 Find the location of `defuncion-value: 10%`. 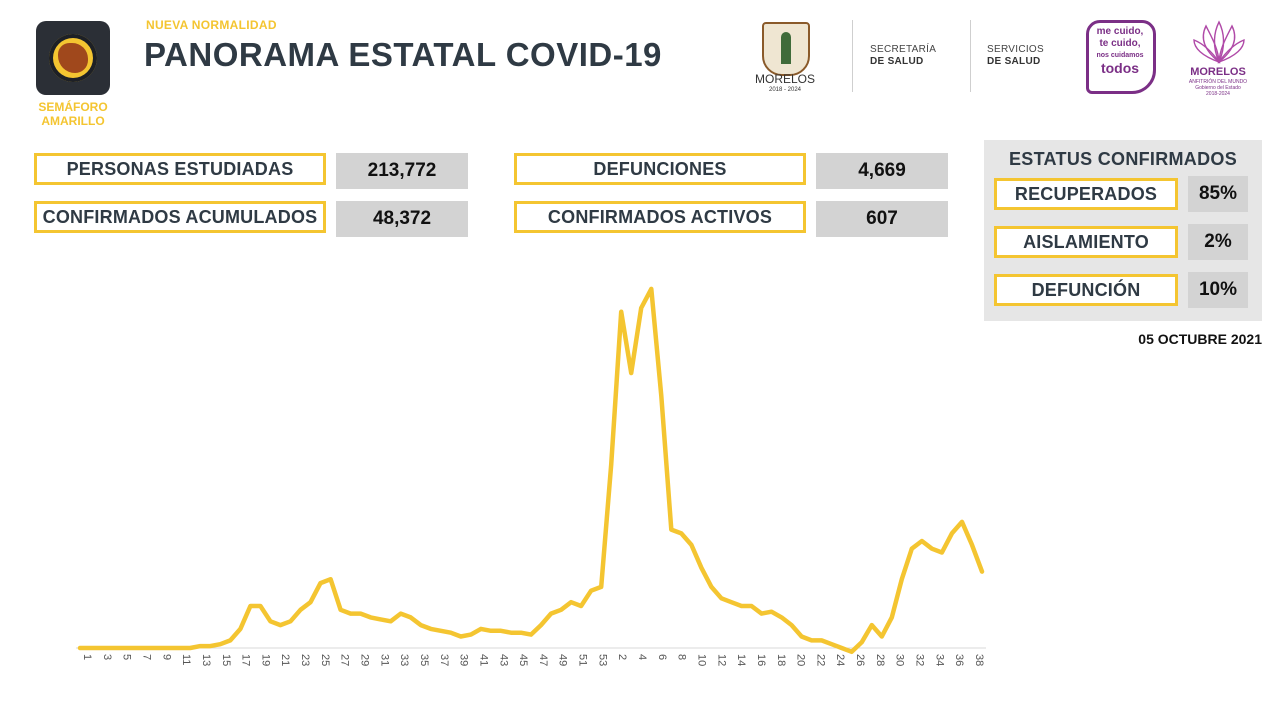

defuncion-value: 10% is located at coordinates (1218, 290).